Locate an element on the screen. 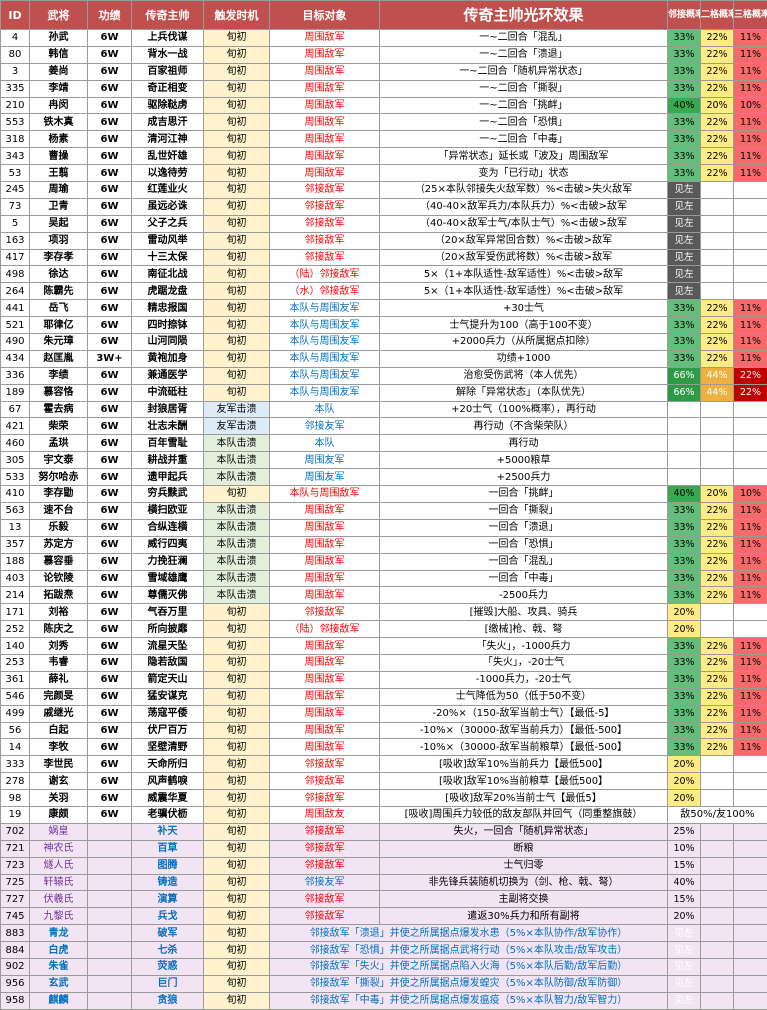 The height and width of the screenshot is (1010, 767). cell-id: 335 is located at coordinates (15, 88).